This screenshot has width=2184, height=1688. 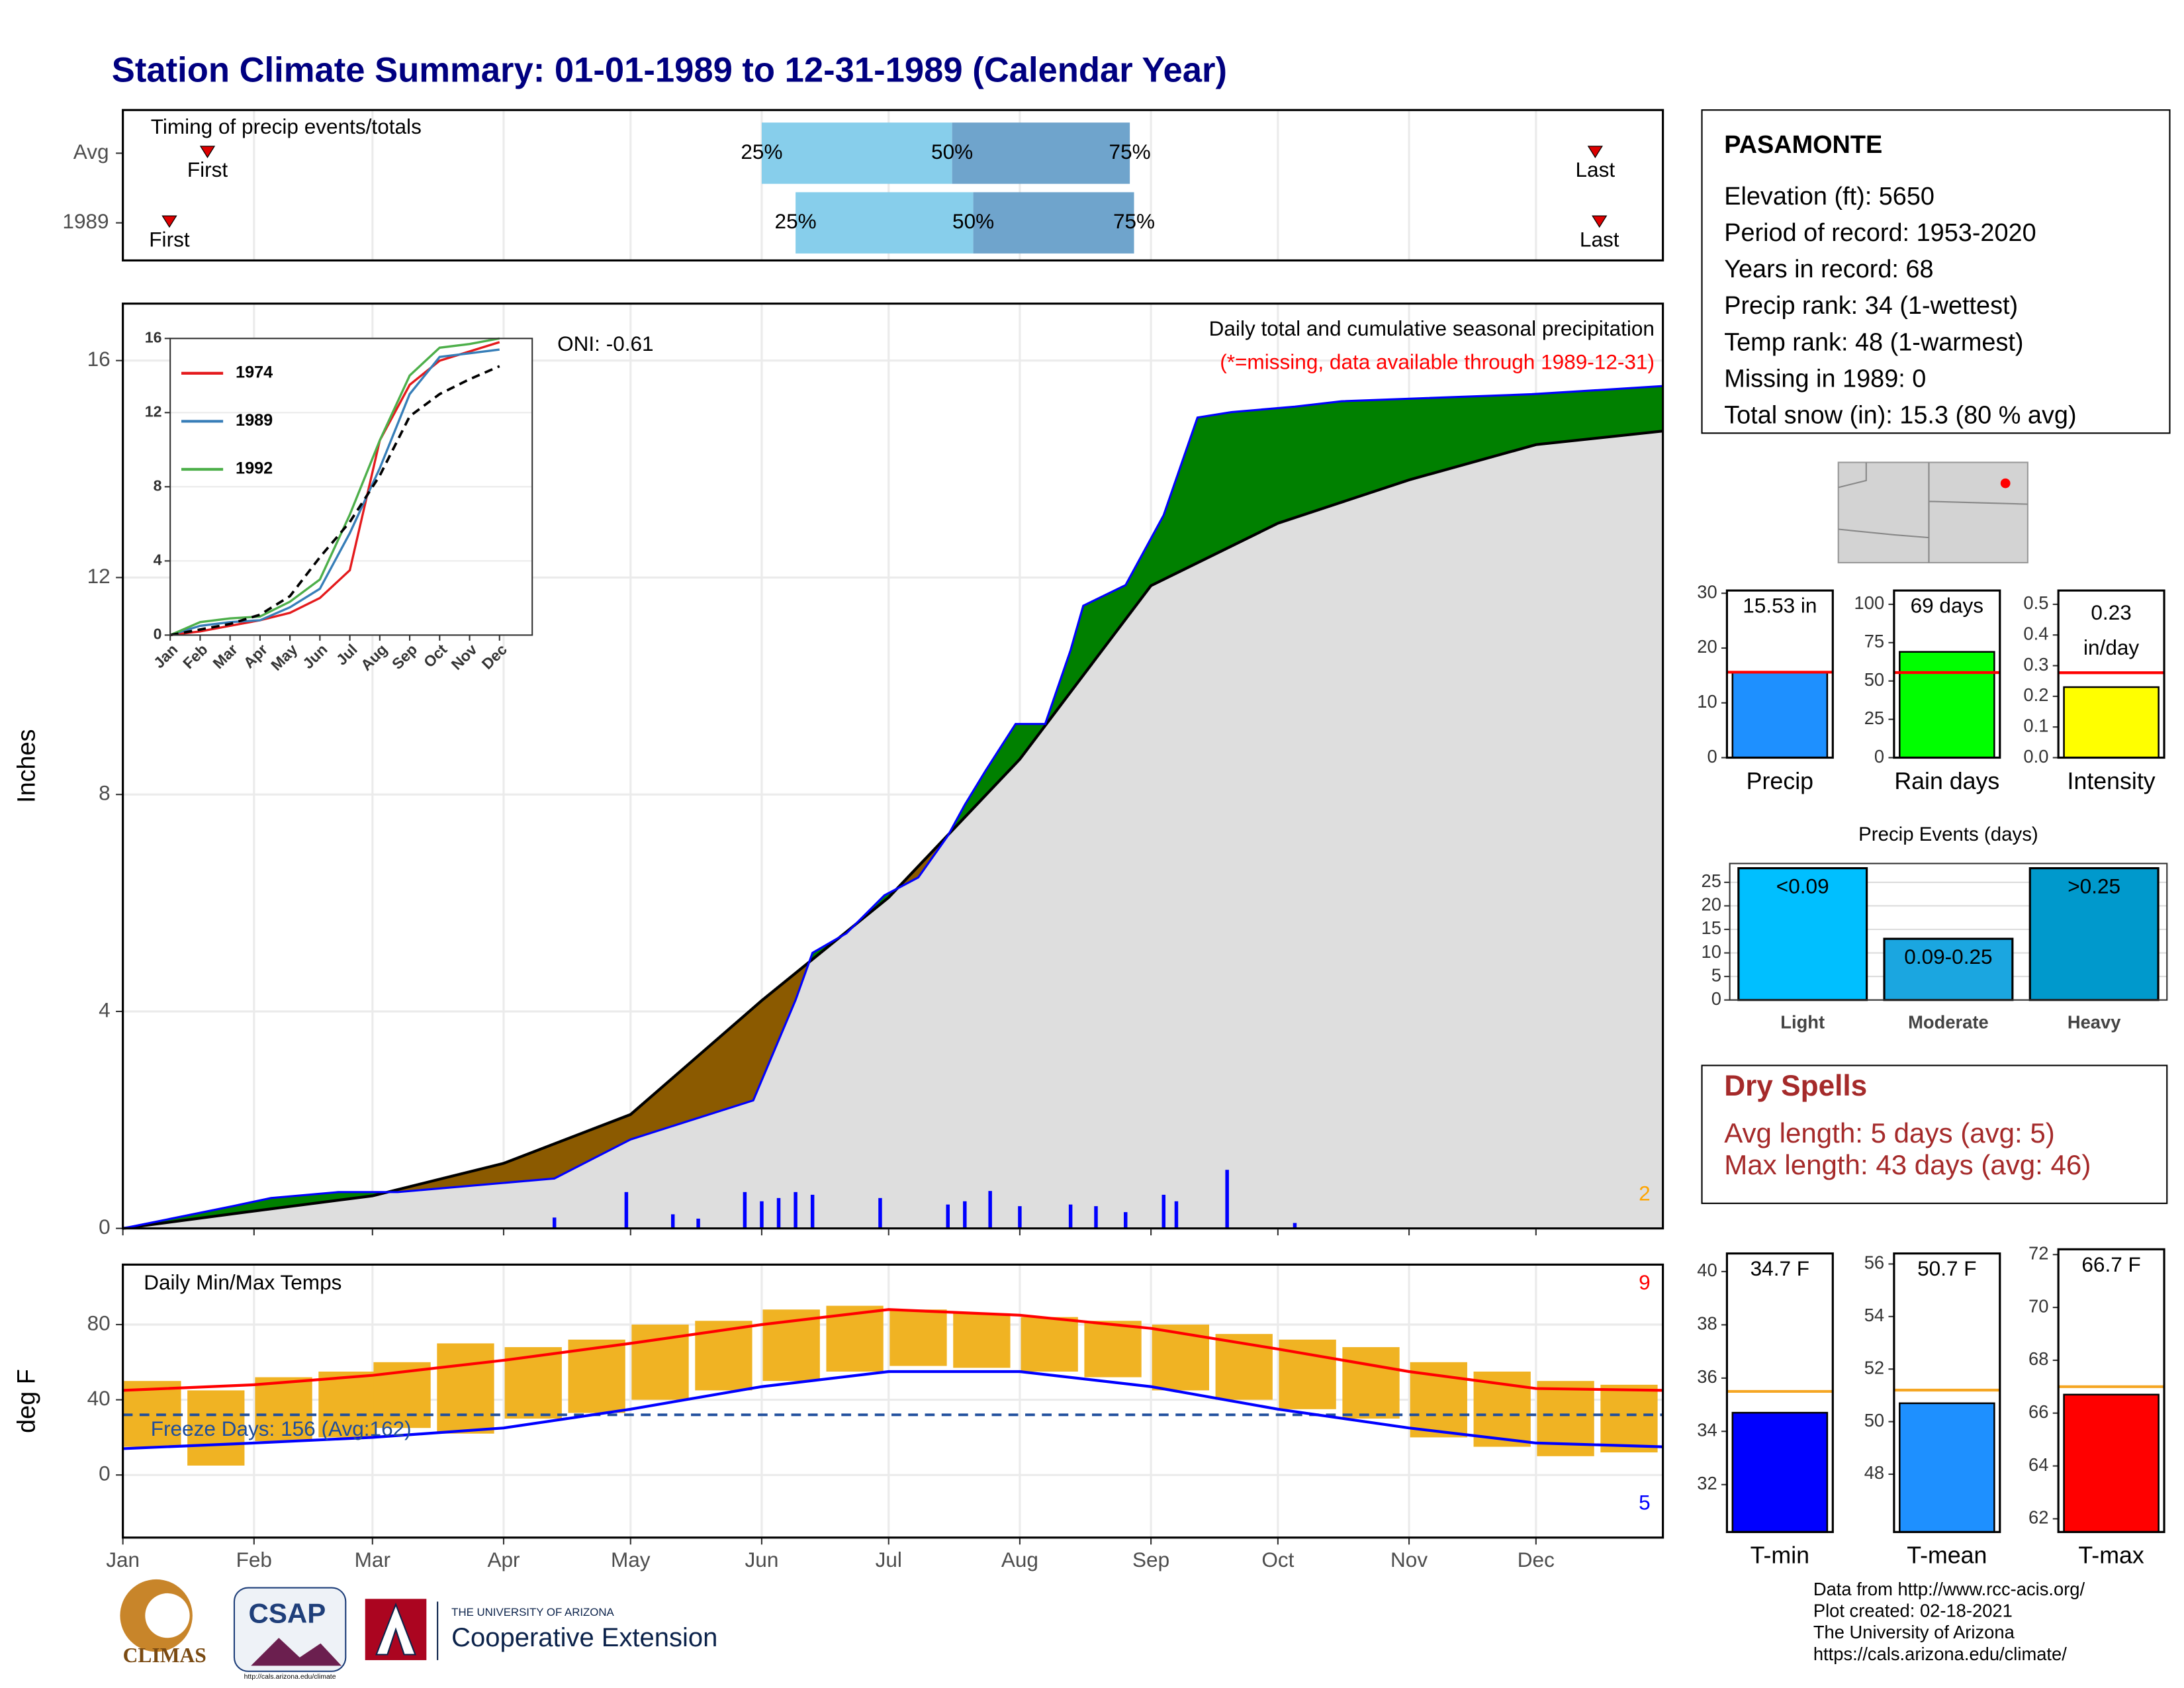 What do you see at coordinates (1889, 1133) in the screenshot?
I see `dry-spell-line: Avg length: 5 days (avg: 5)` at bounding box center [1889, 1133].